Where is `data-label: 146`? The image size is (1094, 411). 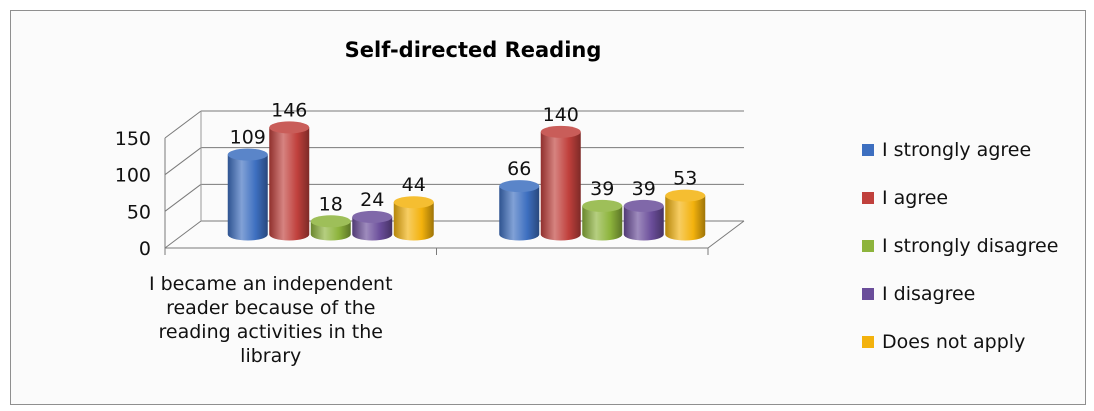
data-label: 146 is located at coordinates (289, 110).